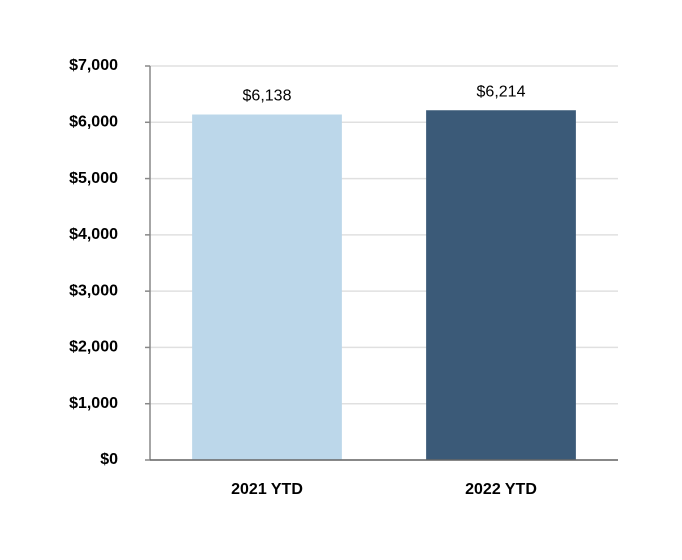  Describe the element at coordinates (93, 403) in the screenshot. I see `y-tick-label: $1,000` at that location.